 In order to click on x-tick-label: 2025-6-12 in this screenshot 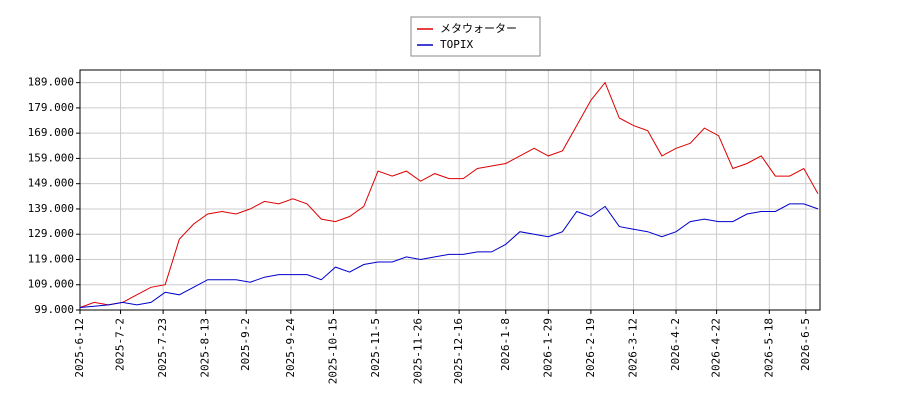, I will do `click(79, 348)`.